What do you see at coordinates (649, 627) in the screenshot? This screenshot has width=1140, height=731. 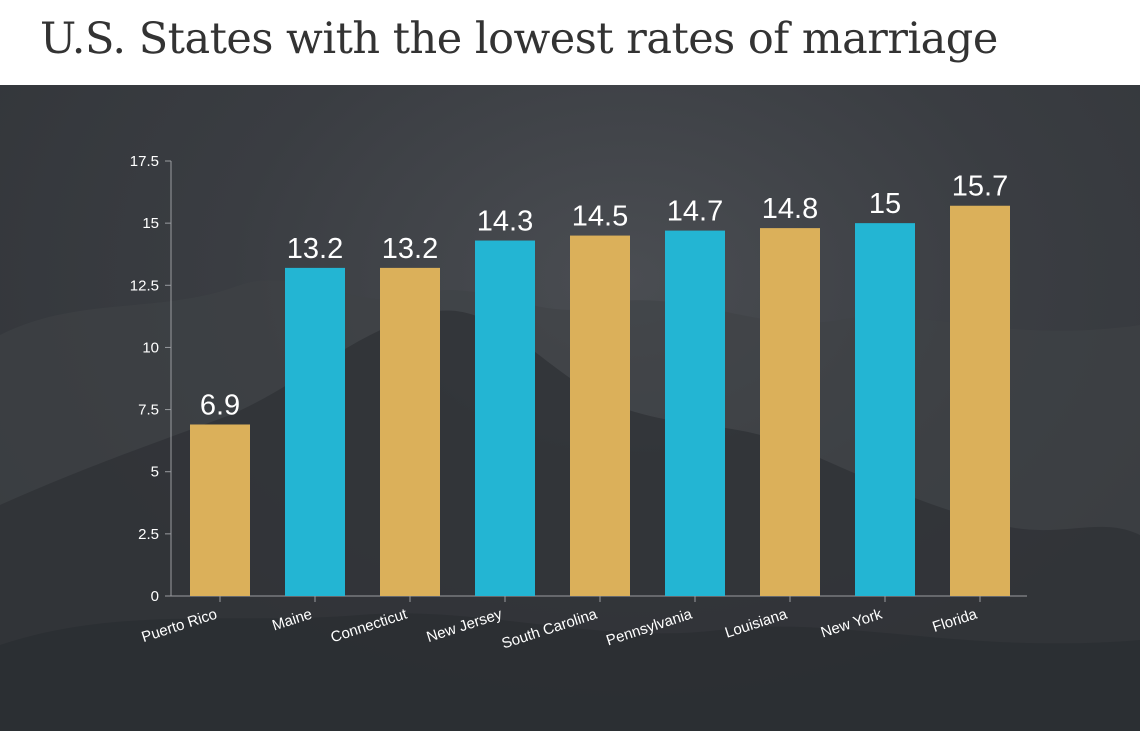 I see `x-tick-label: Pennsylvania` at bounding box center [649, 627].